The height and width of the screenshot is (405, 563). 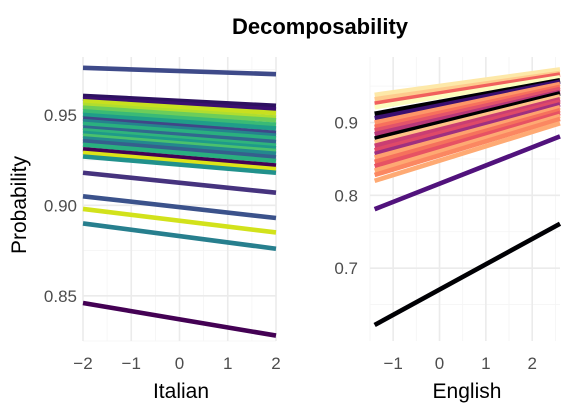 What do you see at coordinates (392, 363) in the screenshot?
I see `x-tick-label-english: −1` at bounding box center [392, 363].